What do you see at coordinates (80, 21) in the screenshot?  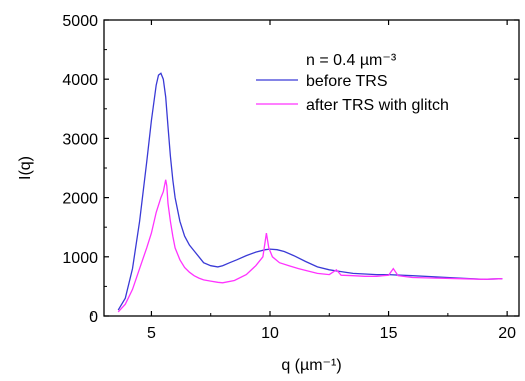 I see `y-tick-label: 5000` at bounding box center [80, 21].